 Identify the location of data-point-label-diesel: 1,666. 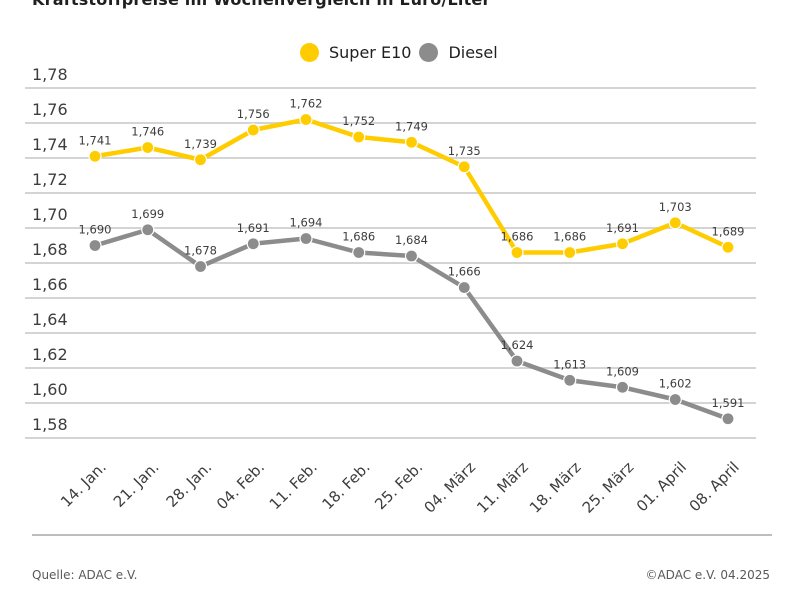
(464, 272).